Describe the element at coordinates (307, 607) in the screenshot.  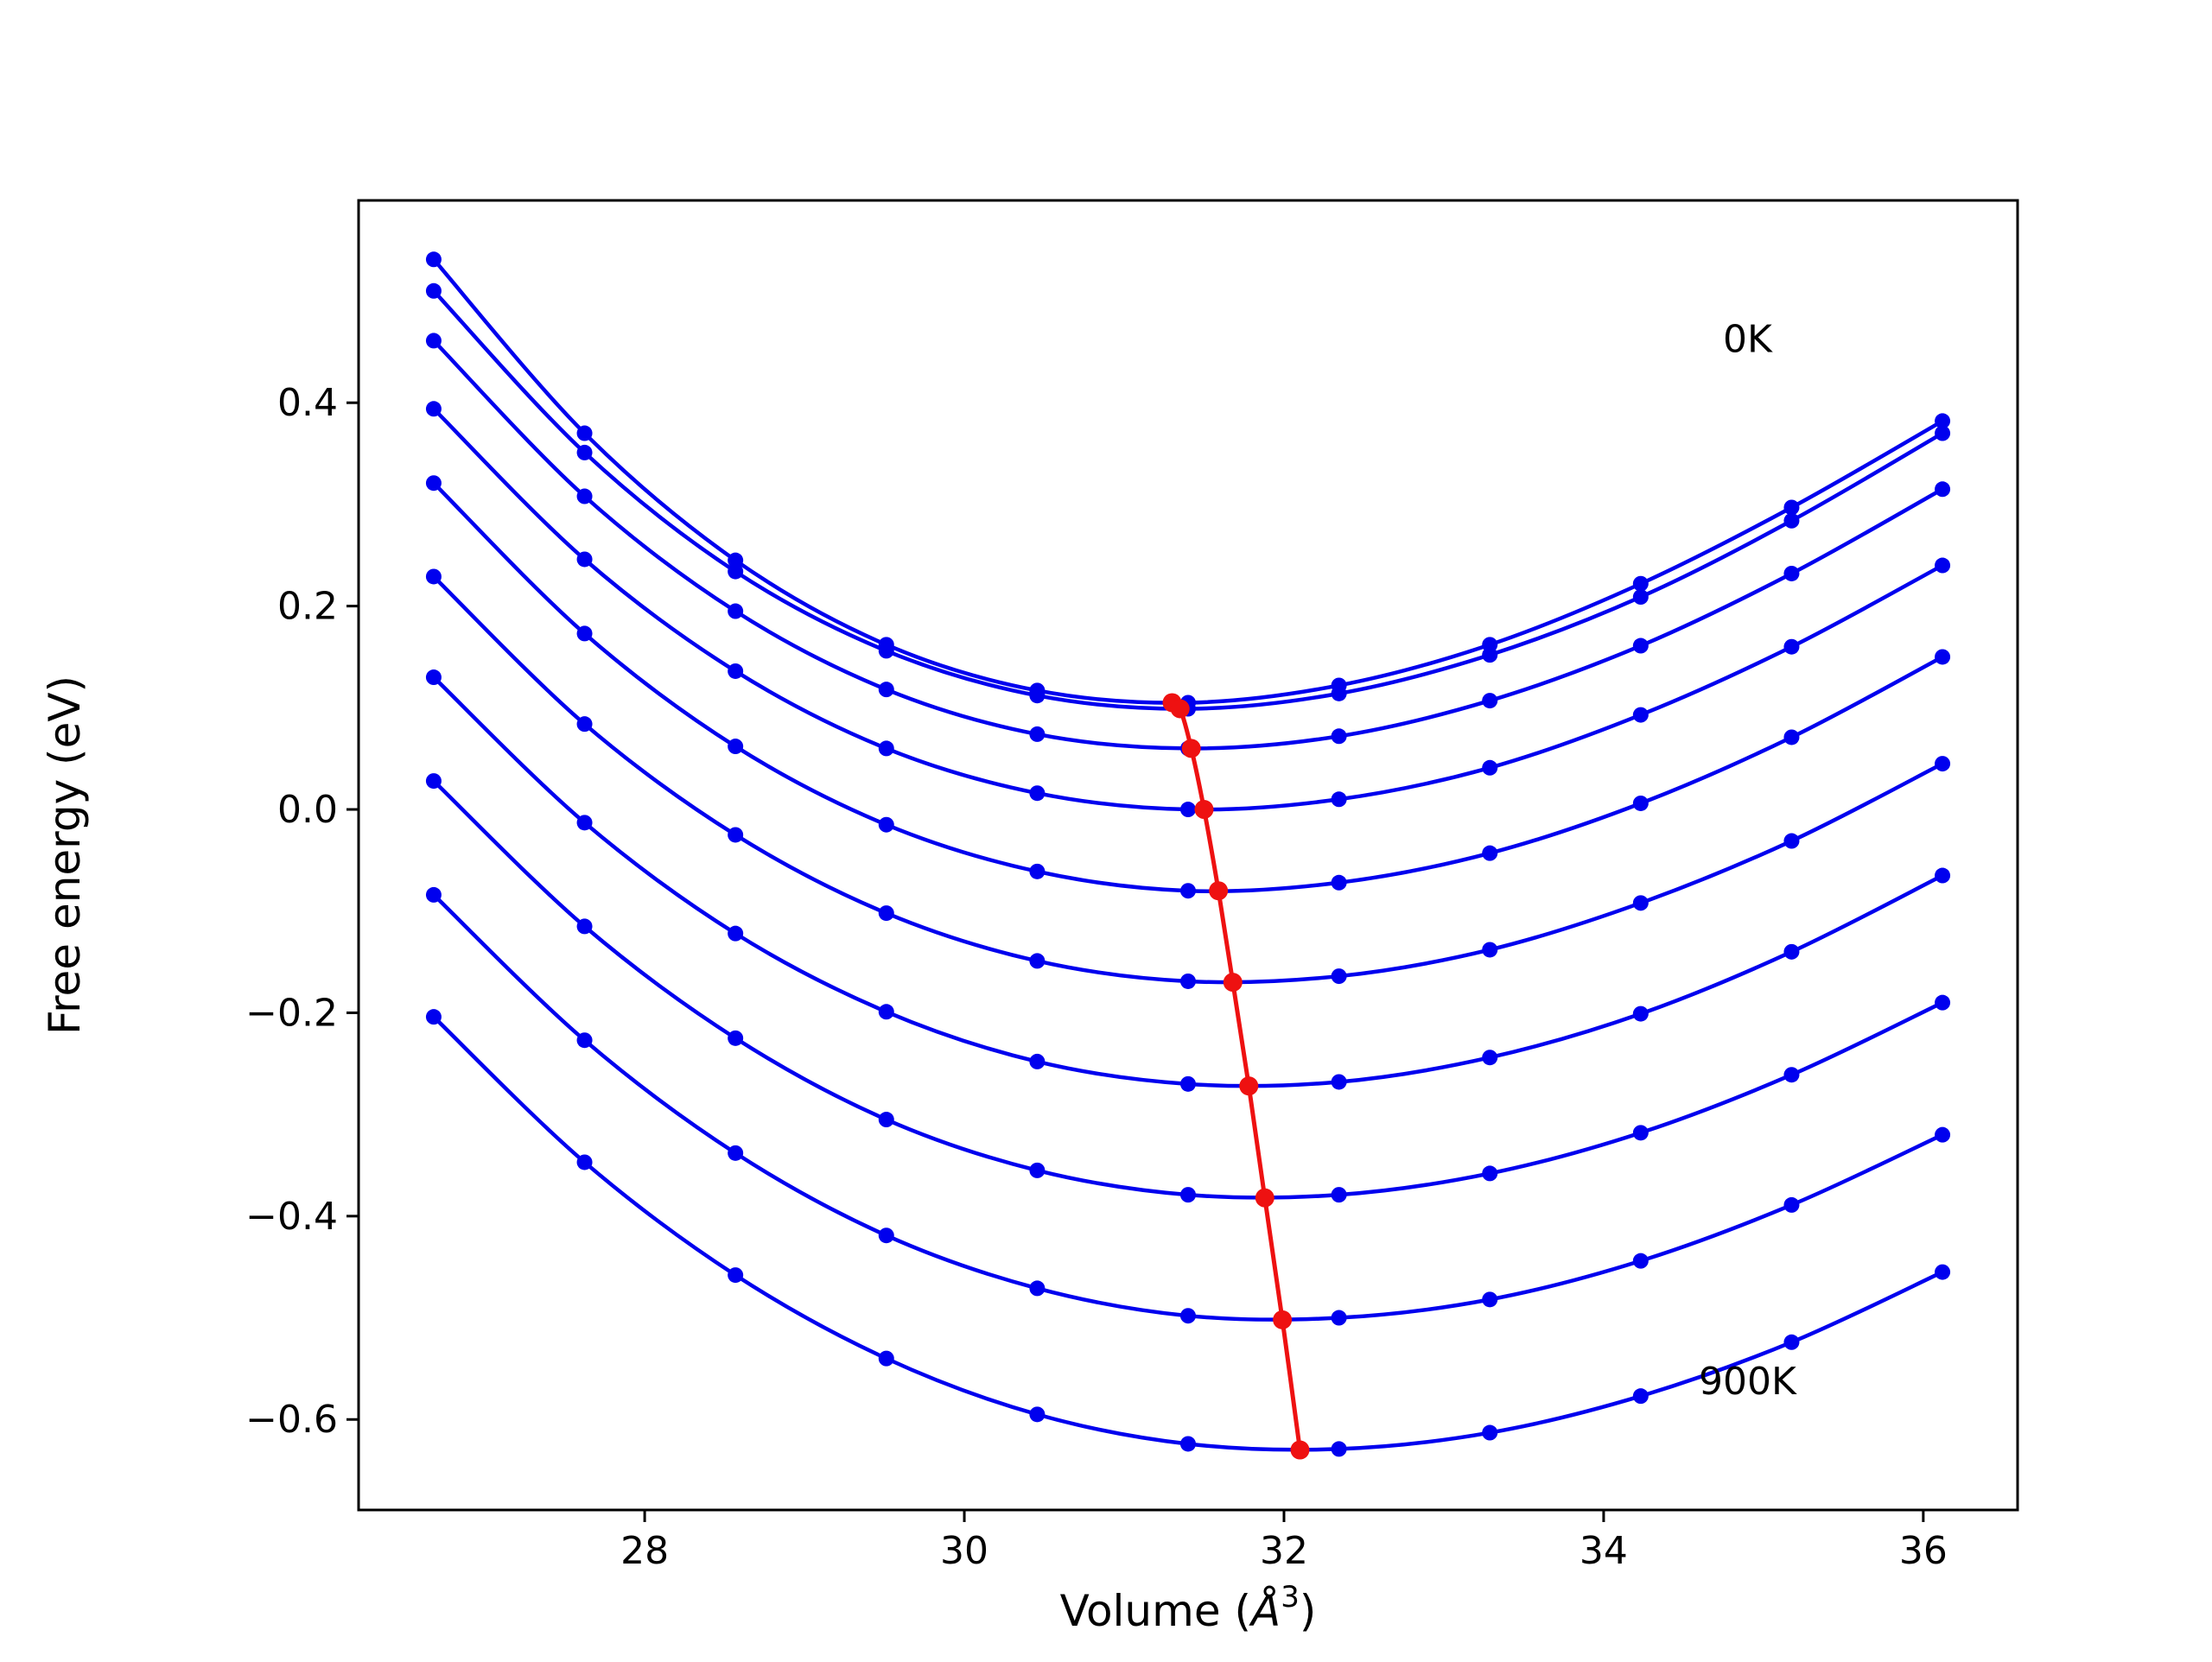
I see `y-axis-tick-label: 0.2` at that location.